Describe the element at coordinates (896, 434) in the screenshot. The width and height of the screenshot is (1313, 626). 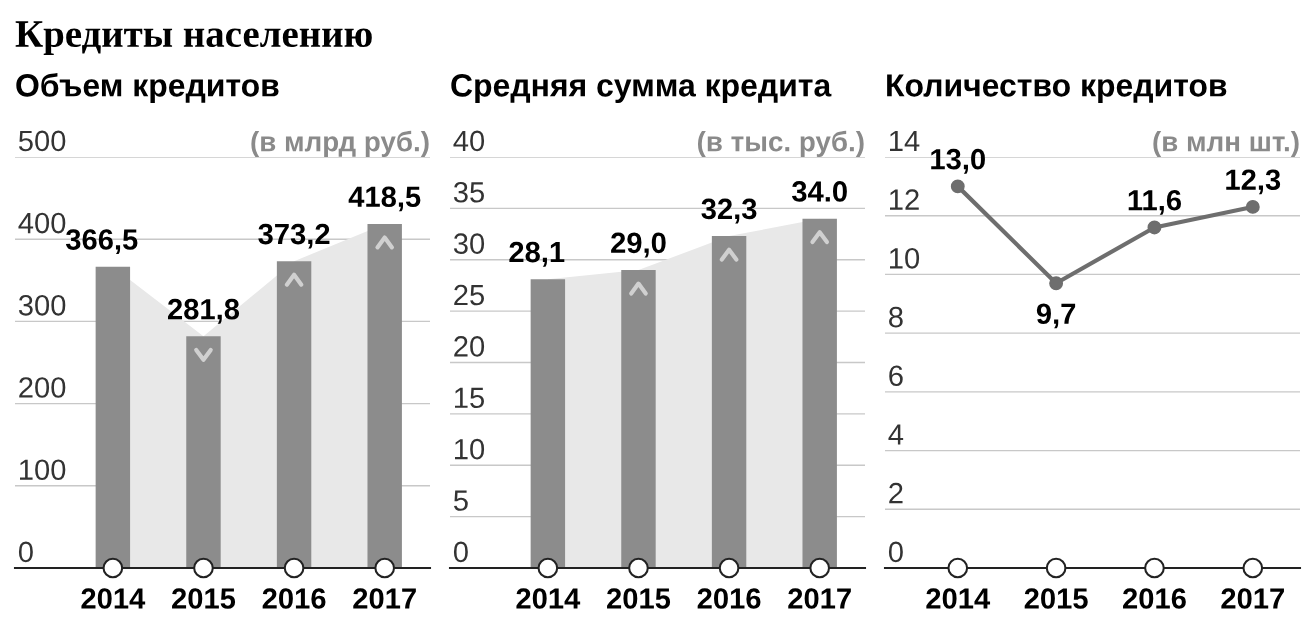
I see `y-tick-label: 4` at that location.